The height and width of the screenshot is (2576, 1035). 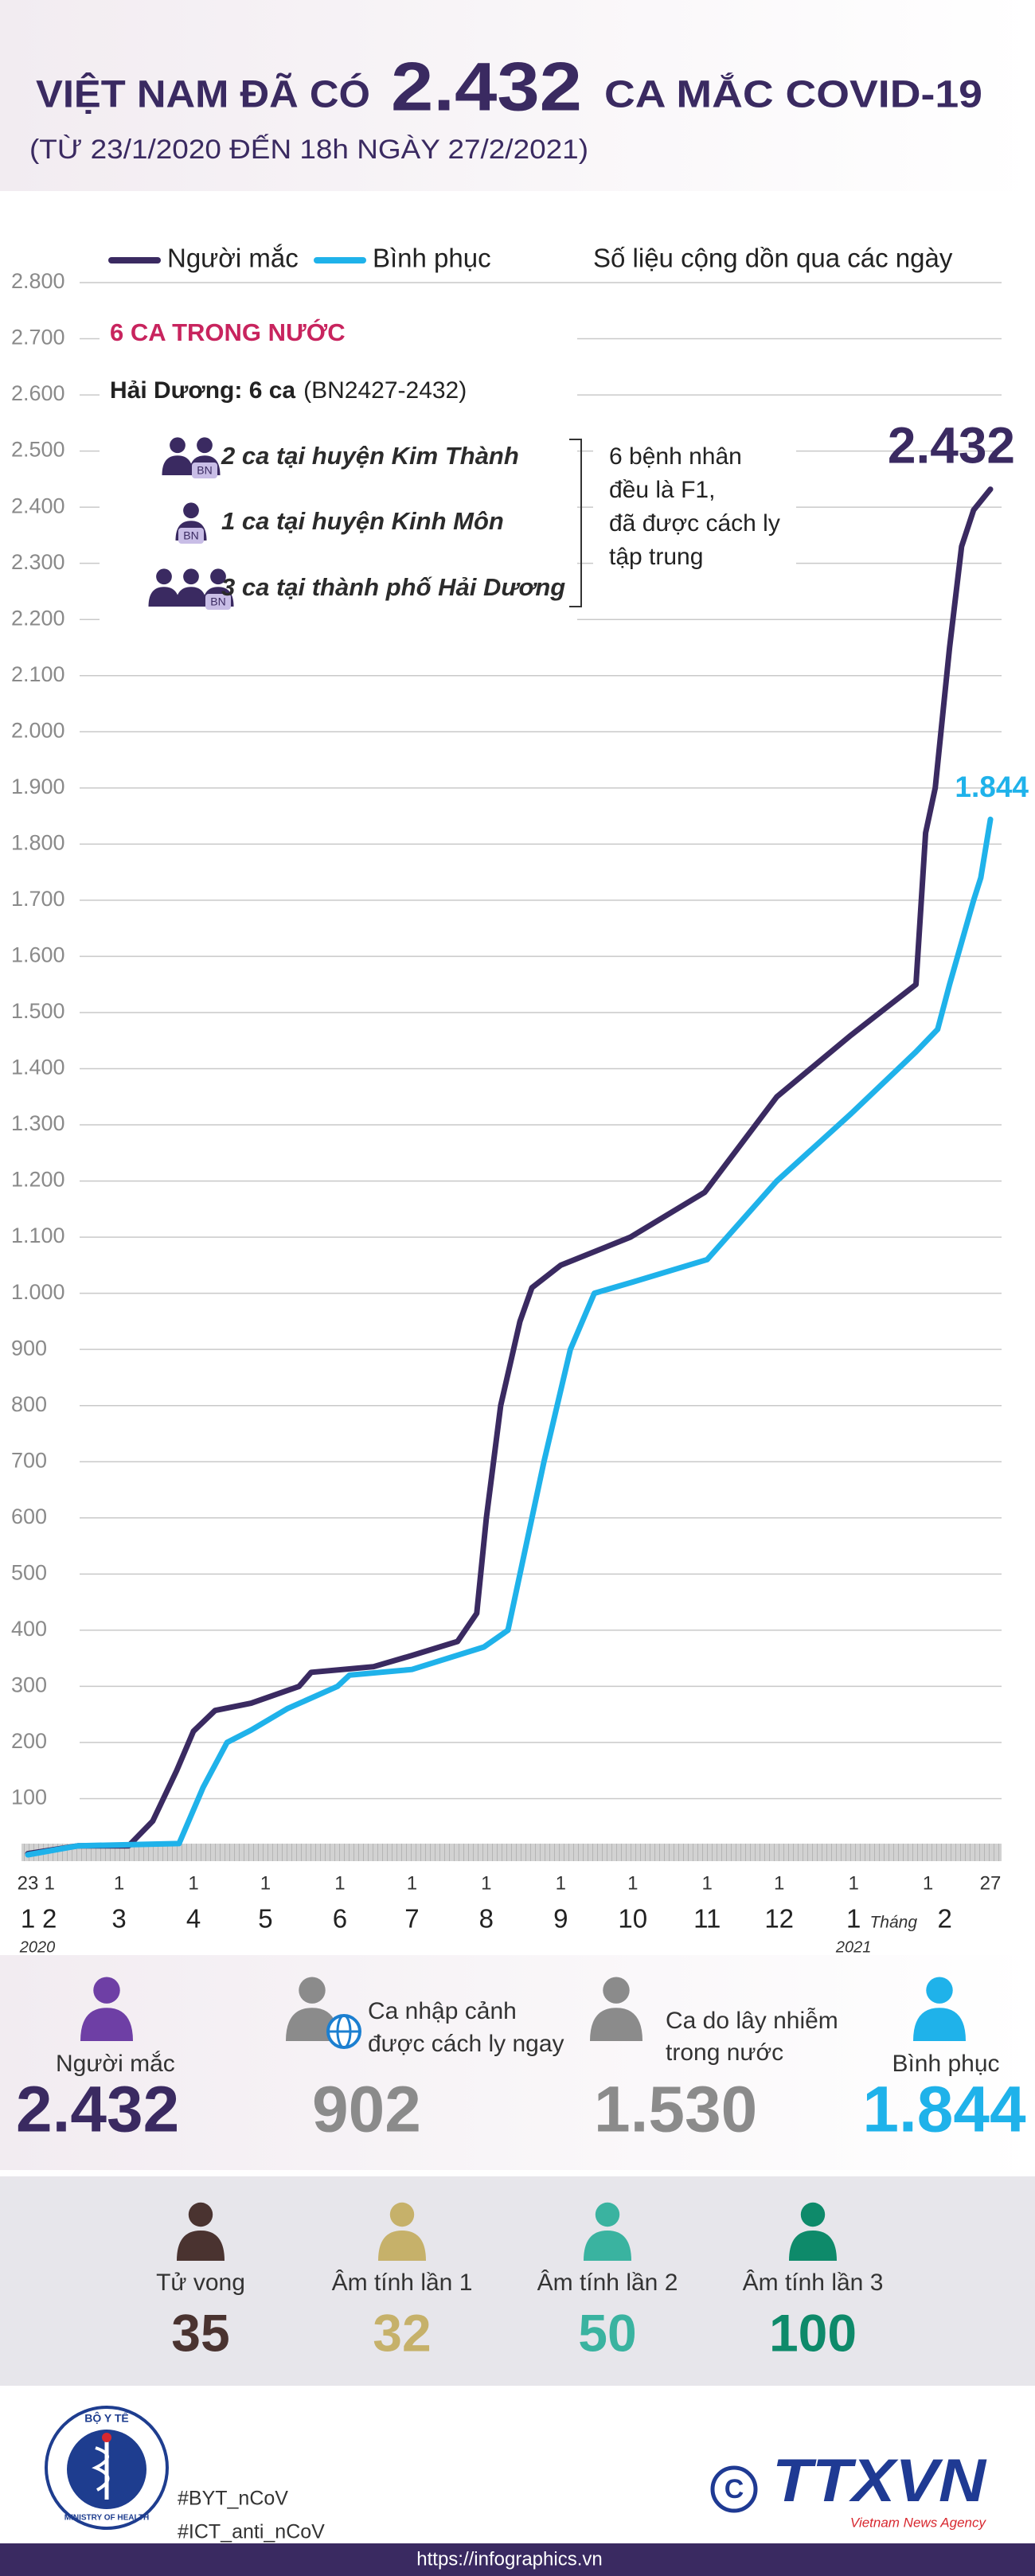 What do you see at coordinates (38, 1235) in the screenshot?
I see `y-tick-label: 1.100` at bounding box center [38, 1235].